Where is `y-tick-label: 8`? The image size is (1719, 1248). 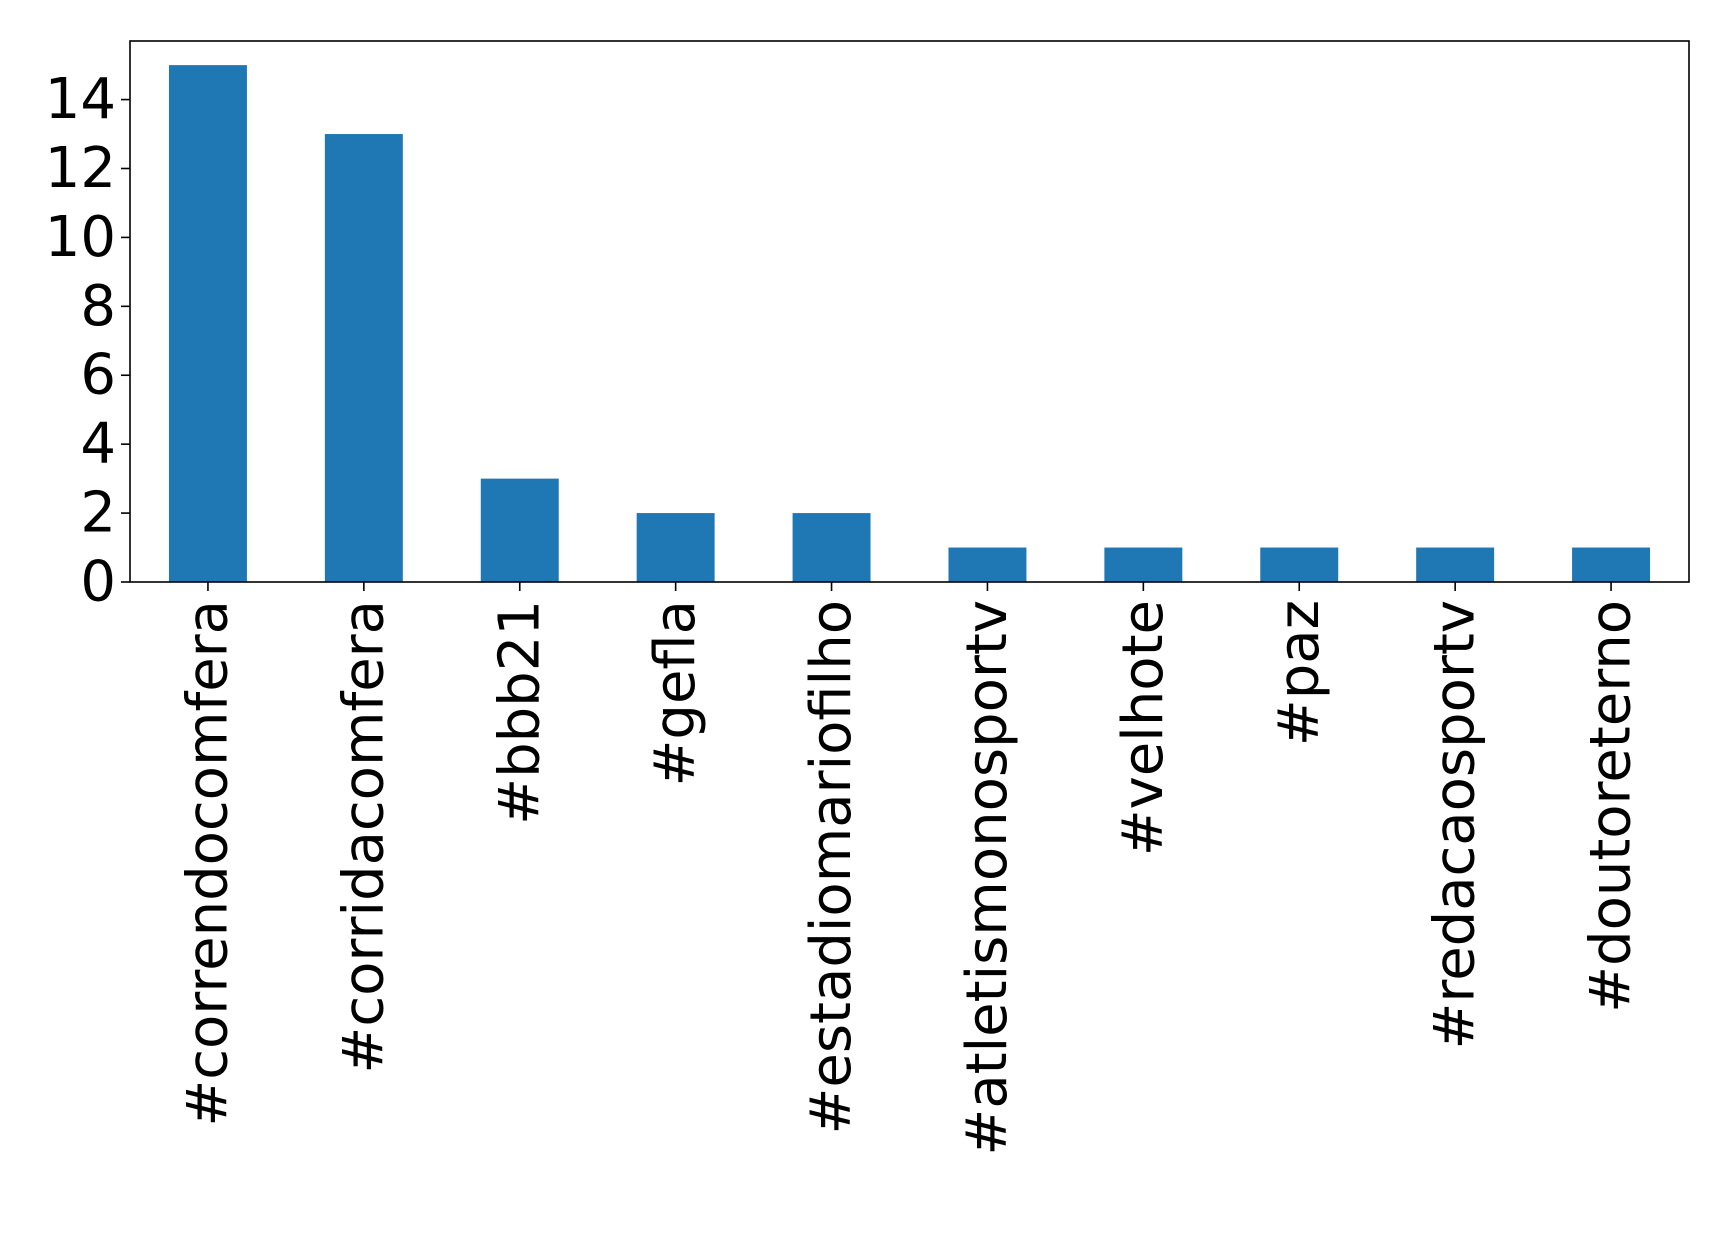
y-tick-label: 8 is located at coordinates (98, 306).